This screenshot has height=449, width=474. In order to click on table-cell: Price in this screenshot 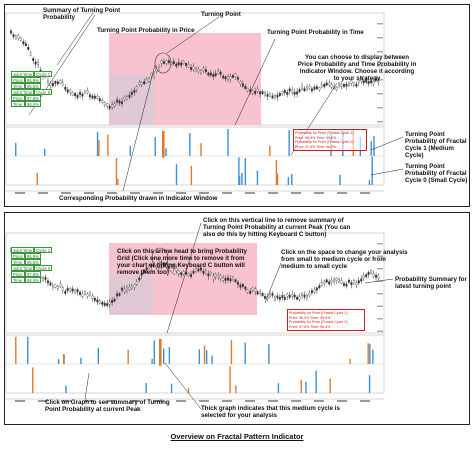, I will do `click(18, 256)`.